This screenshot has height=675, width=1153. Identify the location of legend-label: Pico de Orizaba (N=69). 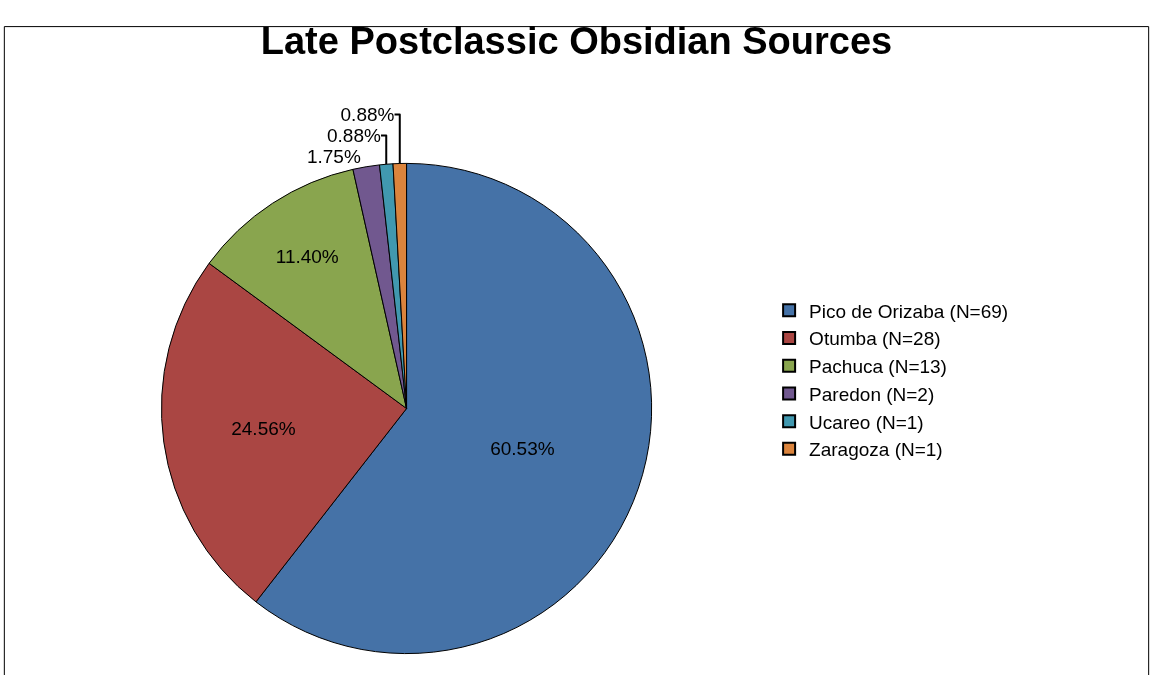
(909, 311).